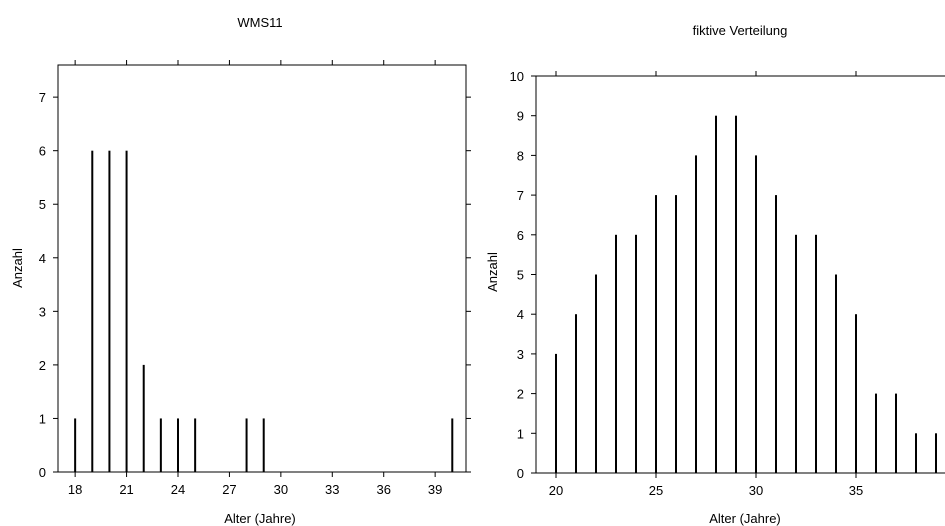  Describe the element at coordinates (520, 433) in the screenshot. I see `chart-right-ytick-label: 1` at that location.